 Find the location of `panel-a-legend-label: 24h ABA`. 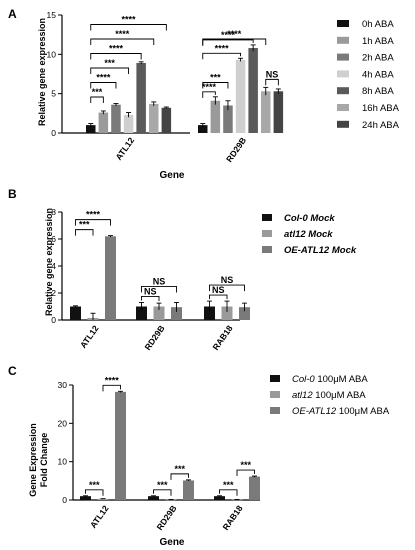

panel-a-legend-label: 24h ABA is located at coordinates (381, 125).